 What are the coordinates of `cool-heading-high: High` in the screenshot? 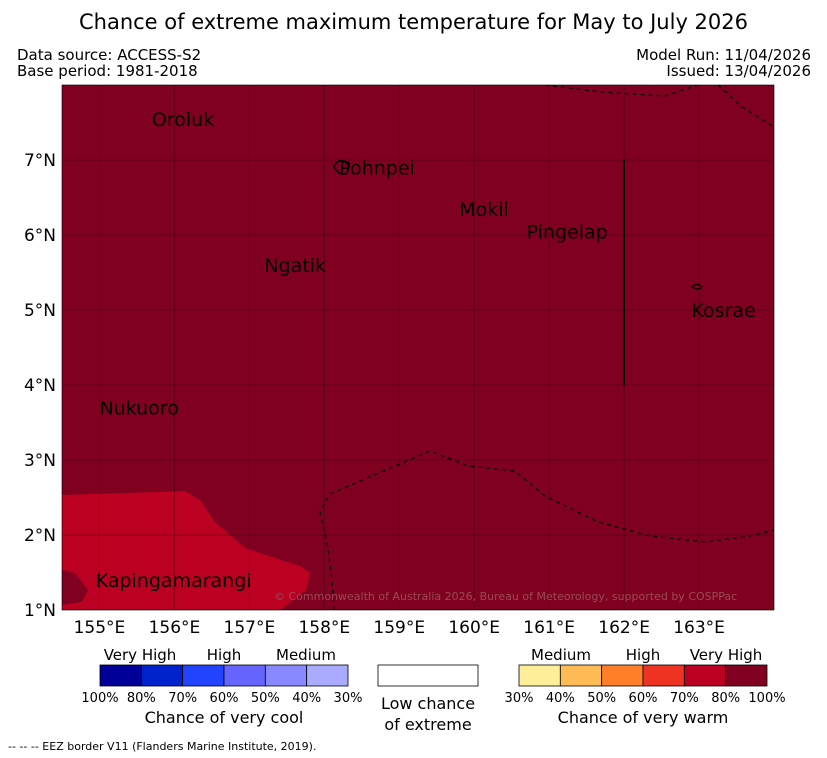 It's located at (224, 655).